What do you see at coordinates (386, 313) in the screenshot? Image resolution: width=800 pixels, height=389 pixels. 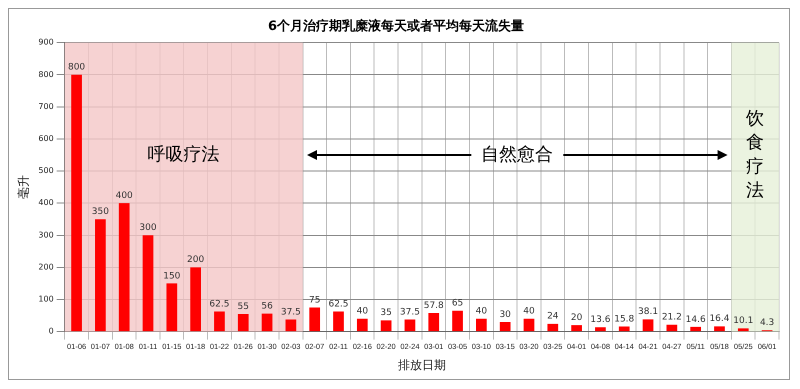 I see `data-label: 35` at bounding box center [386, 313].